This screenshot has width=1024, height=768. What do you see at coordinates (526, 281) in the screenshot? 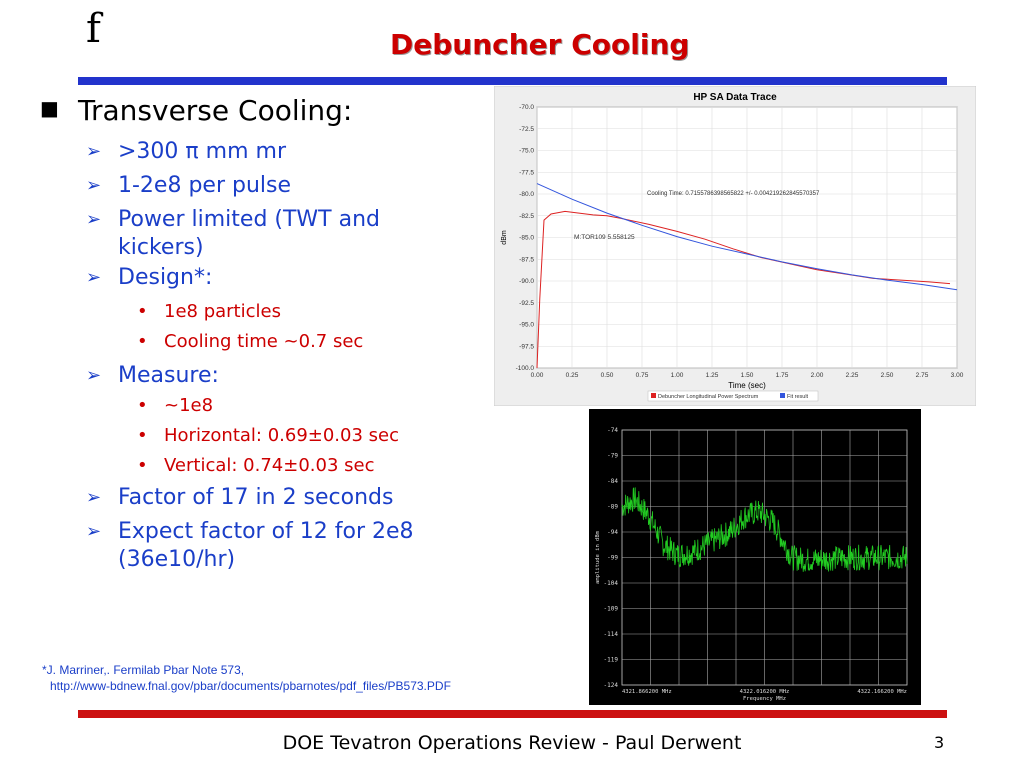
I see `y-tick-label: -90.0` at bounding box center [526, 281].